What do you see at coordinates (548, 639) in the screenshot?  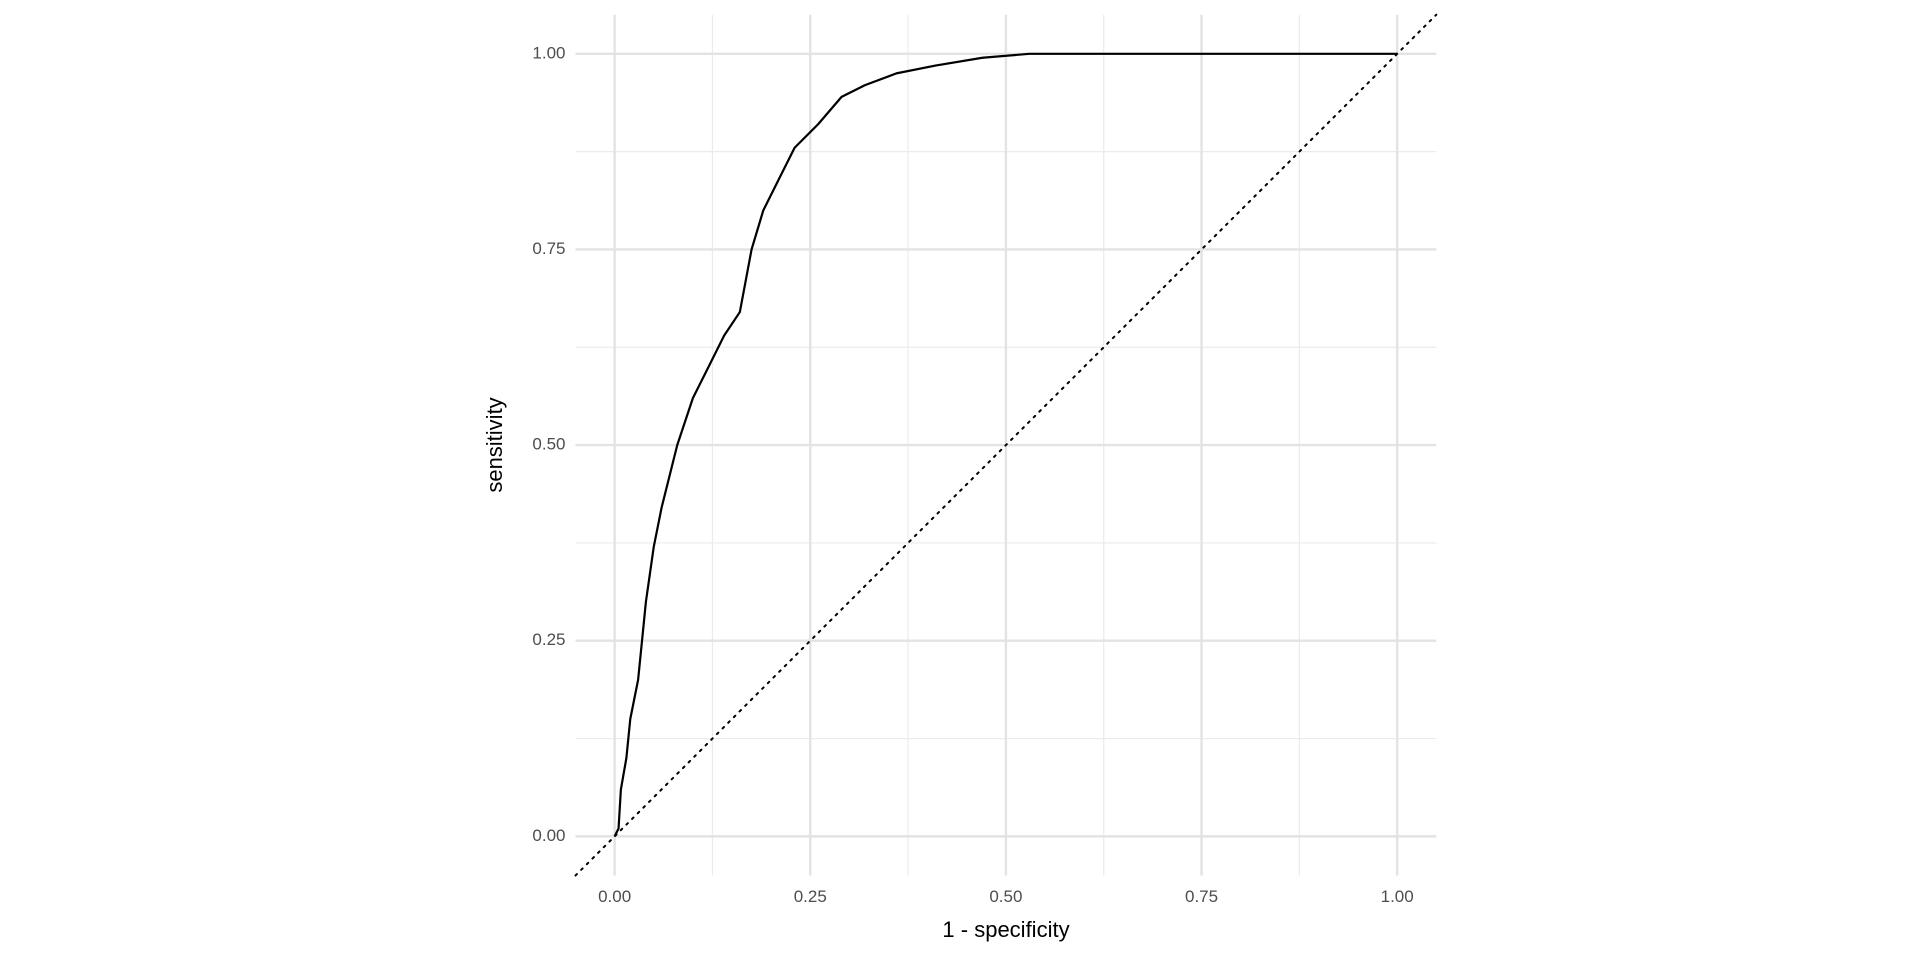 I see `y-tick-label: 0.25` at bounding box center [548, 639].